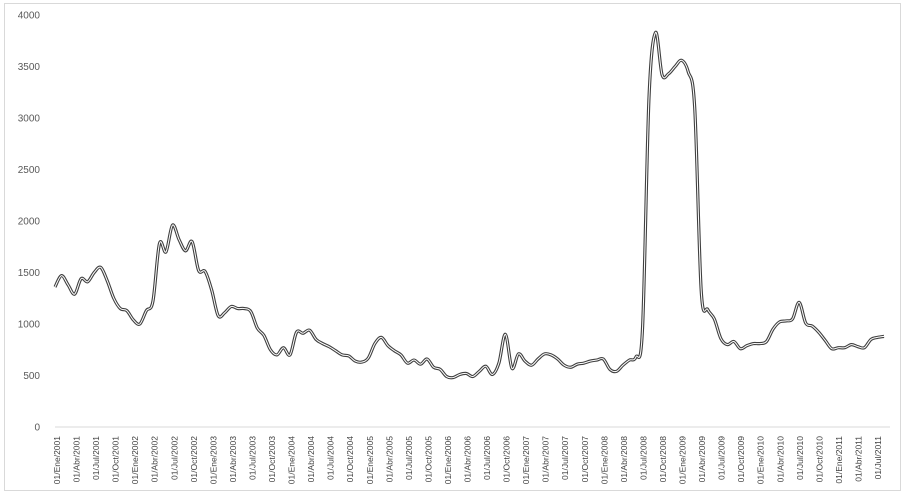 The height and width of the screenshot is (495, 907). Describe the element at coordinates (29, 170) in the screenshot. I see `y-tick-label: 2500` at that location.